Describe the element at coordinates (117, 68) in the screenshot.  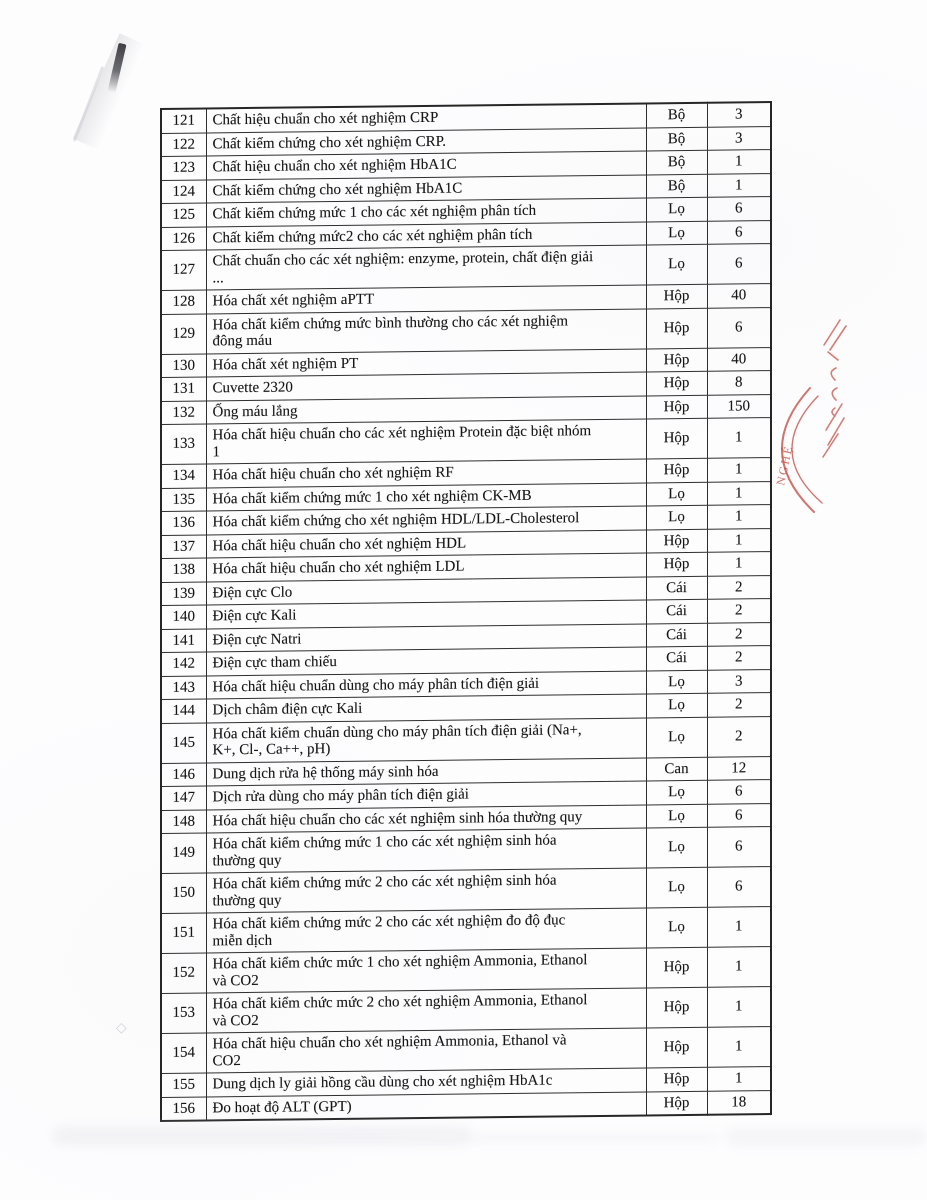
I see `dark-corner-mark` at that location.